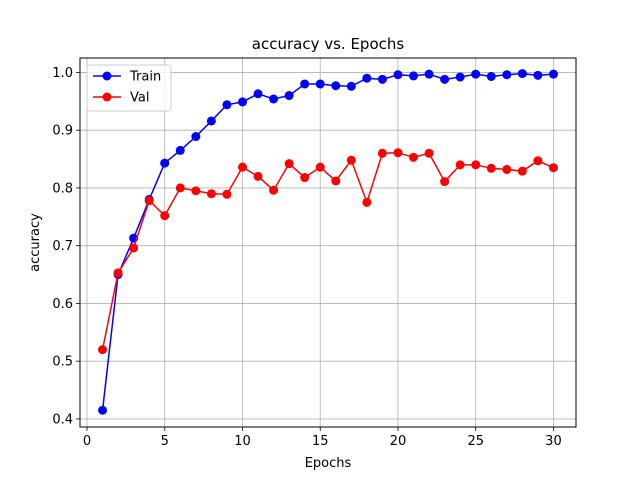 The width and height of the screenshot is (640, 480). I want to click on x-tick-label: 30, so click(553, 441).